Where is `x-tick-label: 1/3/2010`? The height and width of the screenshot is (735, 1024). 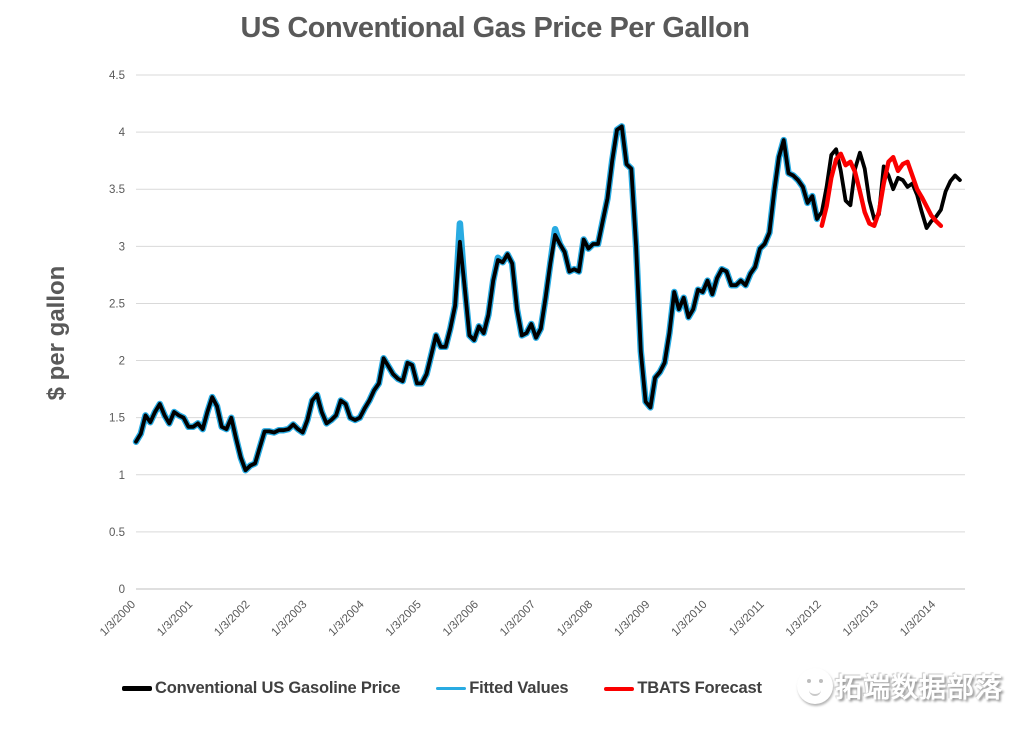 x-tick-label: 1/3/2010 is located at coordinates (689, 619).